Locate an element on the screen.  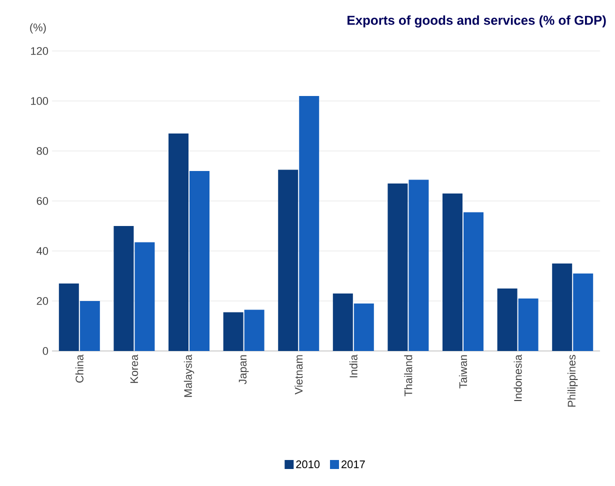
x-tick-label: Taiwan is located at coordinates (463, 371).